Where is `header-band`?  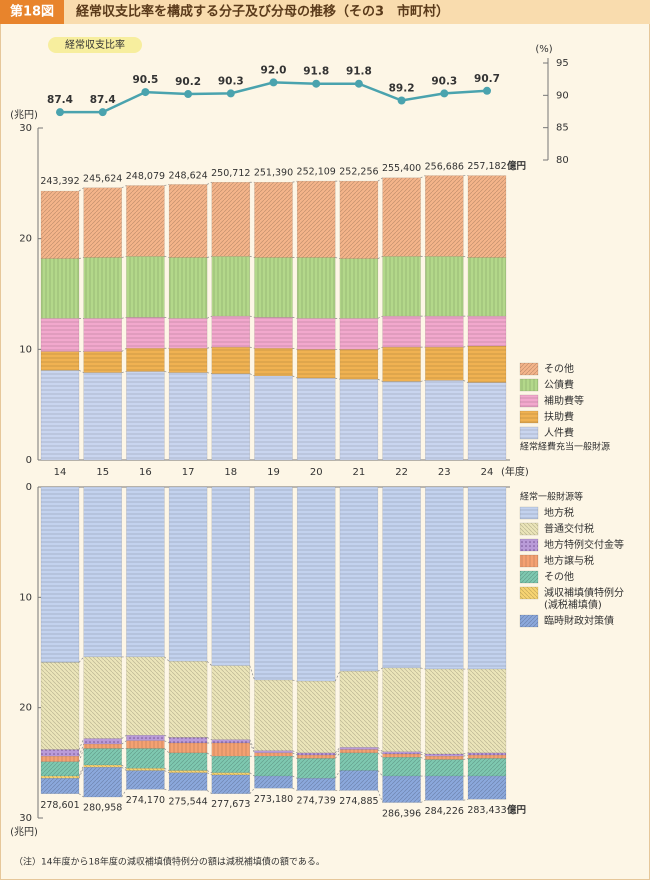 header-band is located at coordinates (325, 12).